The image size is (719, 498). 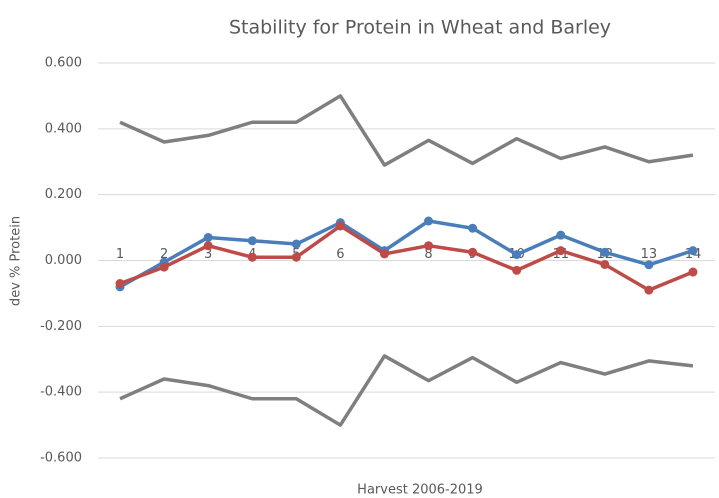 What do you see at coordinates (649, 254) in the screenshot?
I see `x-tick-label: 13` at bounding box center [649, 254].